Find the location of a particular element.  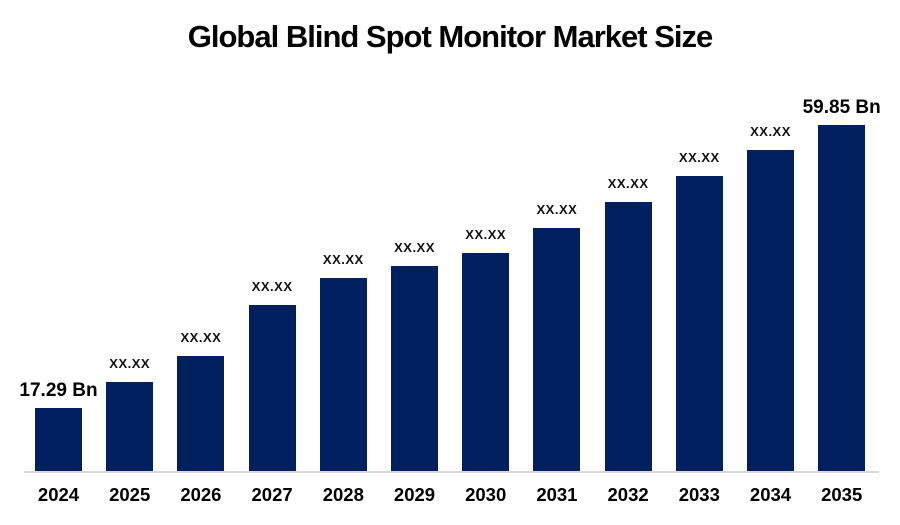

bar-group: 17.29 Bn 2024 is located at coordinates (58, 262).